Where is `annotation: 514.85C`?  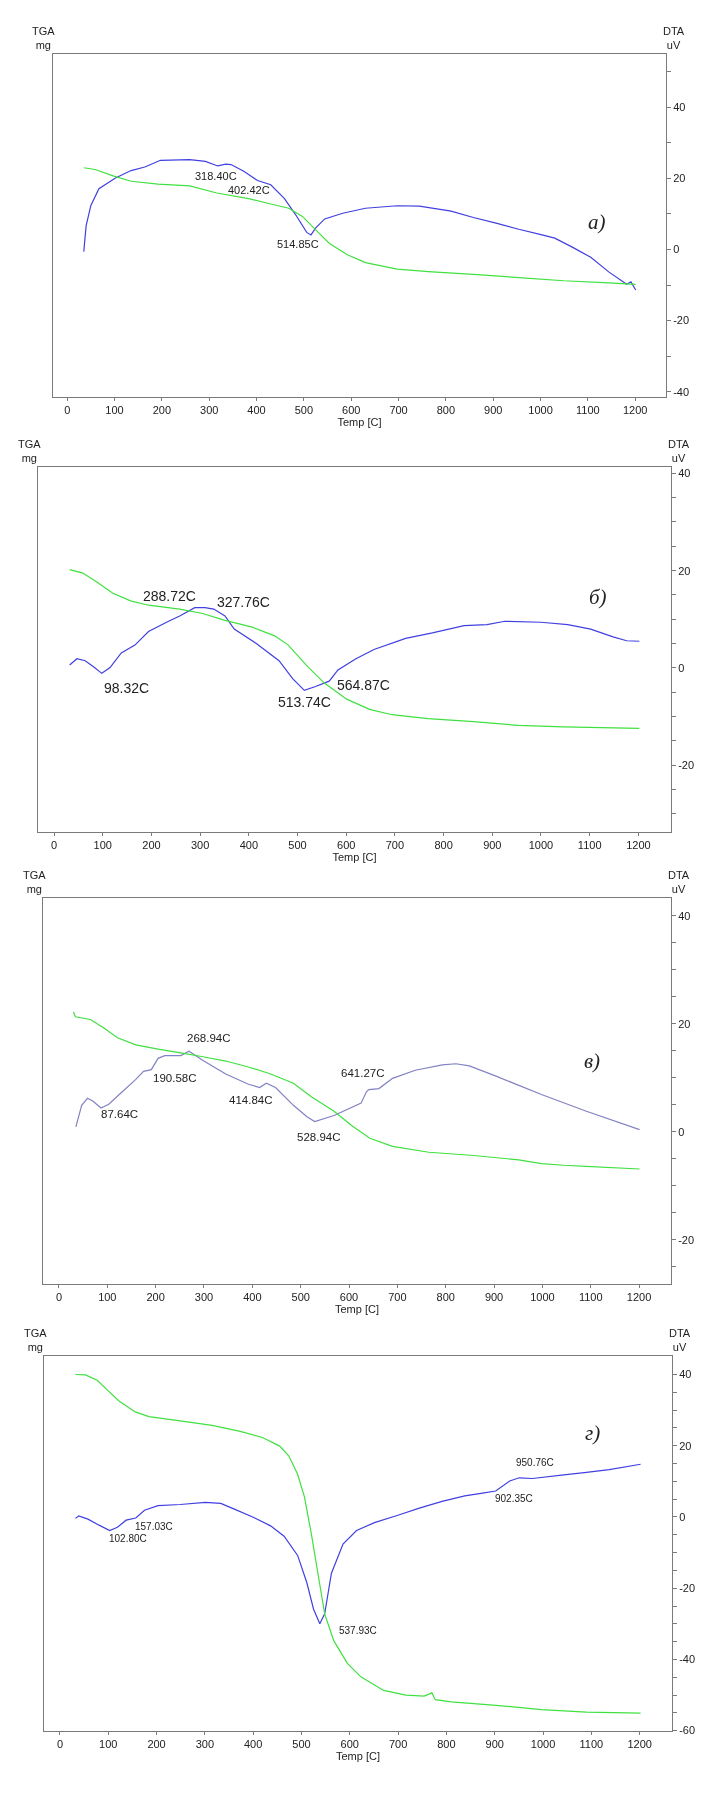
annotation: 514.85C is located at coordinates (298, 244).